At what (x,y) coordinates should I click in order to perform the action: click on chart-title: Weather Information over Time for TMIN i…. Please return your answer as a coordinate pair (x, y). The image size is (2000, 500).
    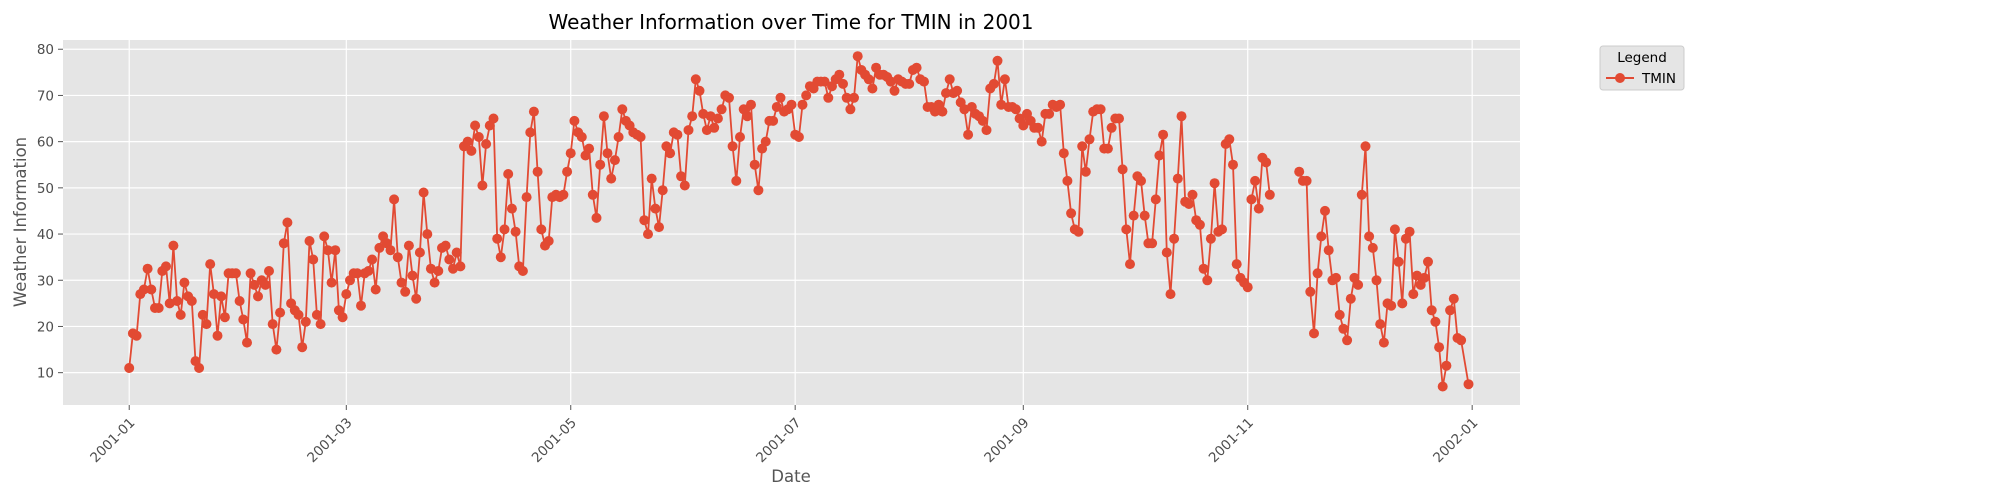
    Looking at the image, I should click on (791, 22).